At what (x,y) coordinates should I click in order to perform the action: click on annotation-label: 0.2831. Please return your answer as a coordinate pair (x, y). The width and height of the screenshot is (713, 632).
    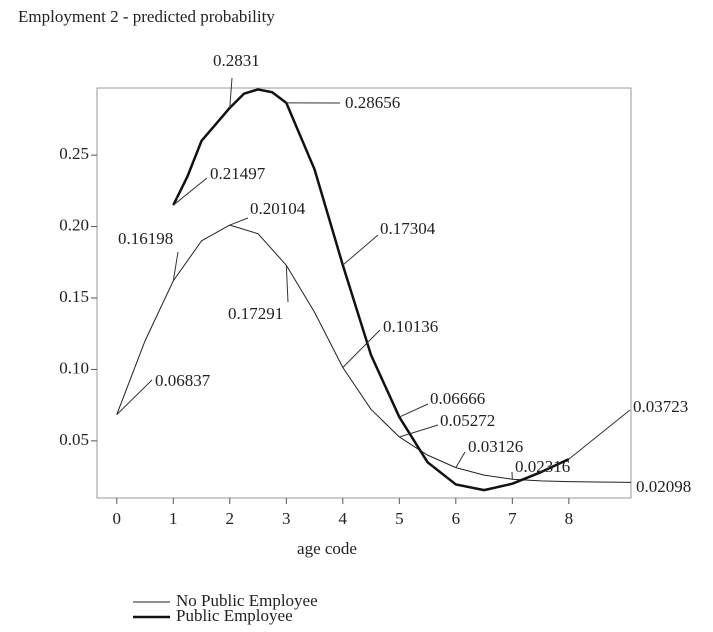
    Looking at the image, I should click on (236, 60).